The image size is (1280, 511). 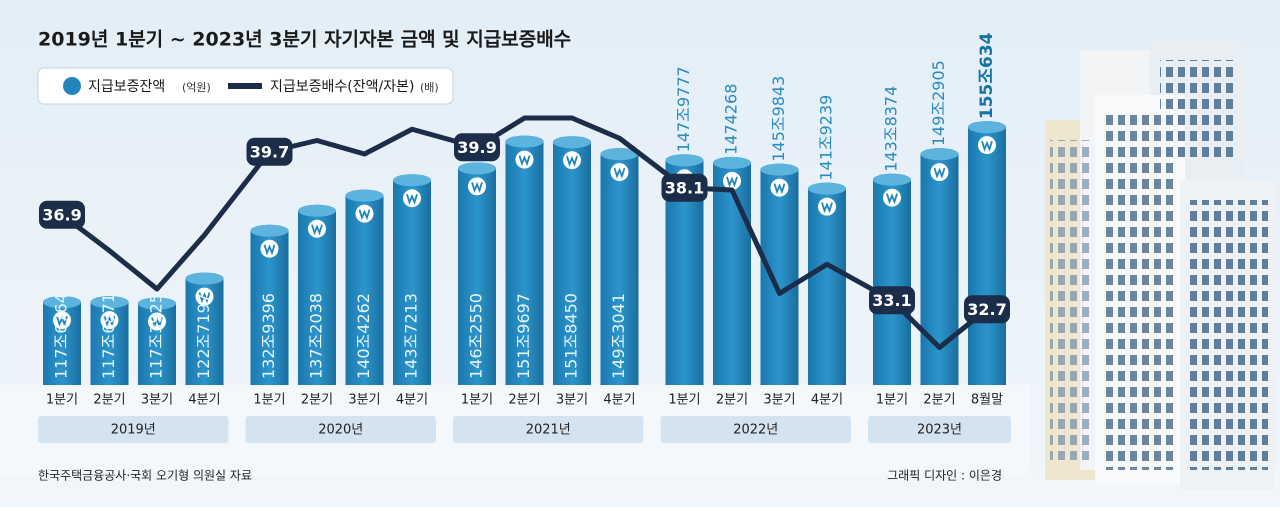 What do you see at coordinates (684, 187) in the screenshot?
I see `line-value-label: 38.1` at bounding box center [684, 187].